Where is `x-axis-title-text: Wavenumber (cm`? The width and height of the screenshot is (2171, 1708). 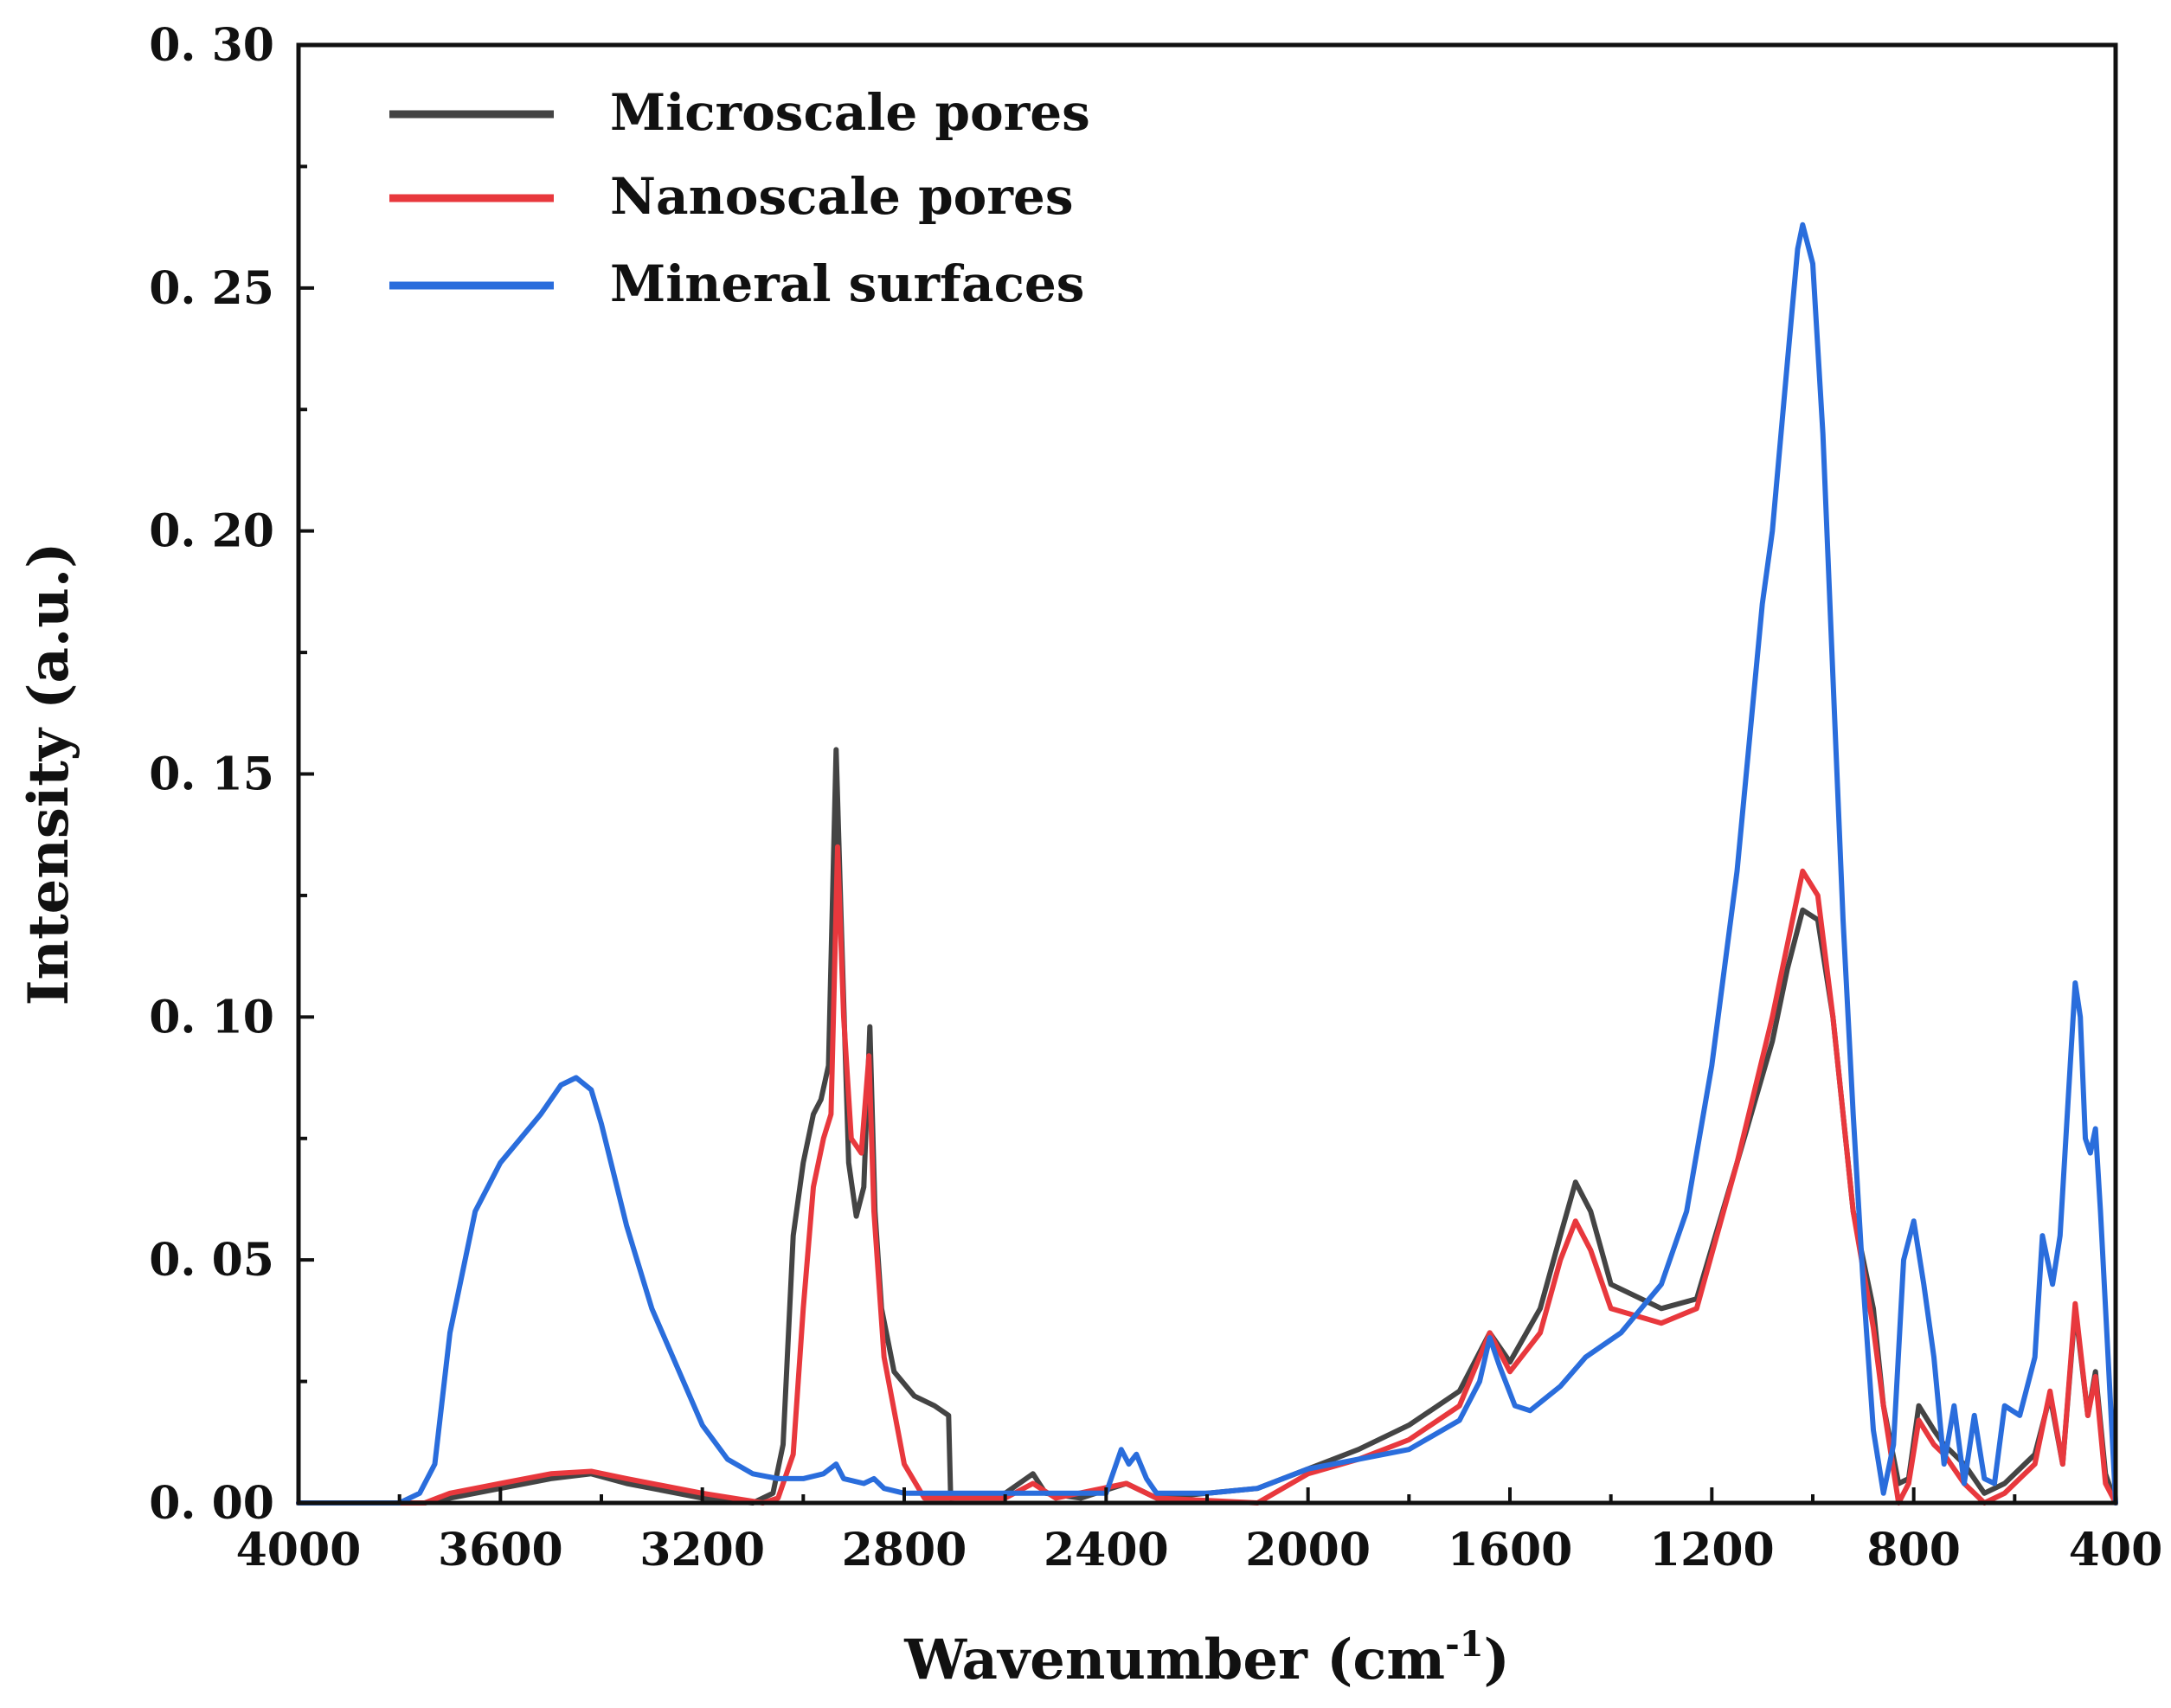 x-axis-title-text: Wavenumber (cm is located at coordinates (1174, 1660).